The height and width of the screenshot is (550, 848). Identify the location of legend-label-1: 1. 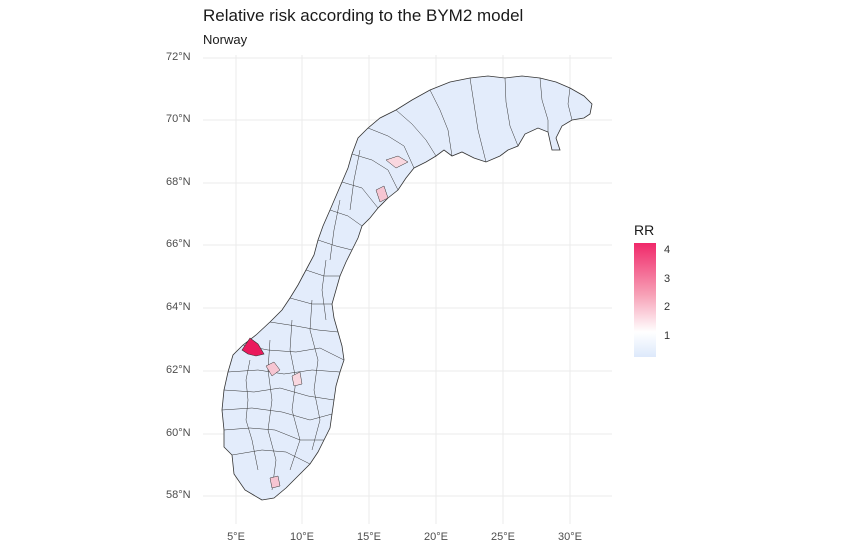
(667, 336).